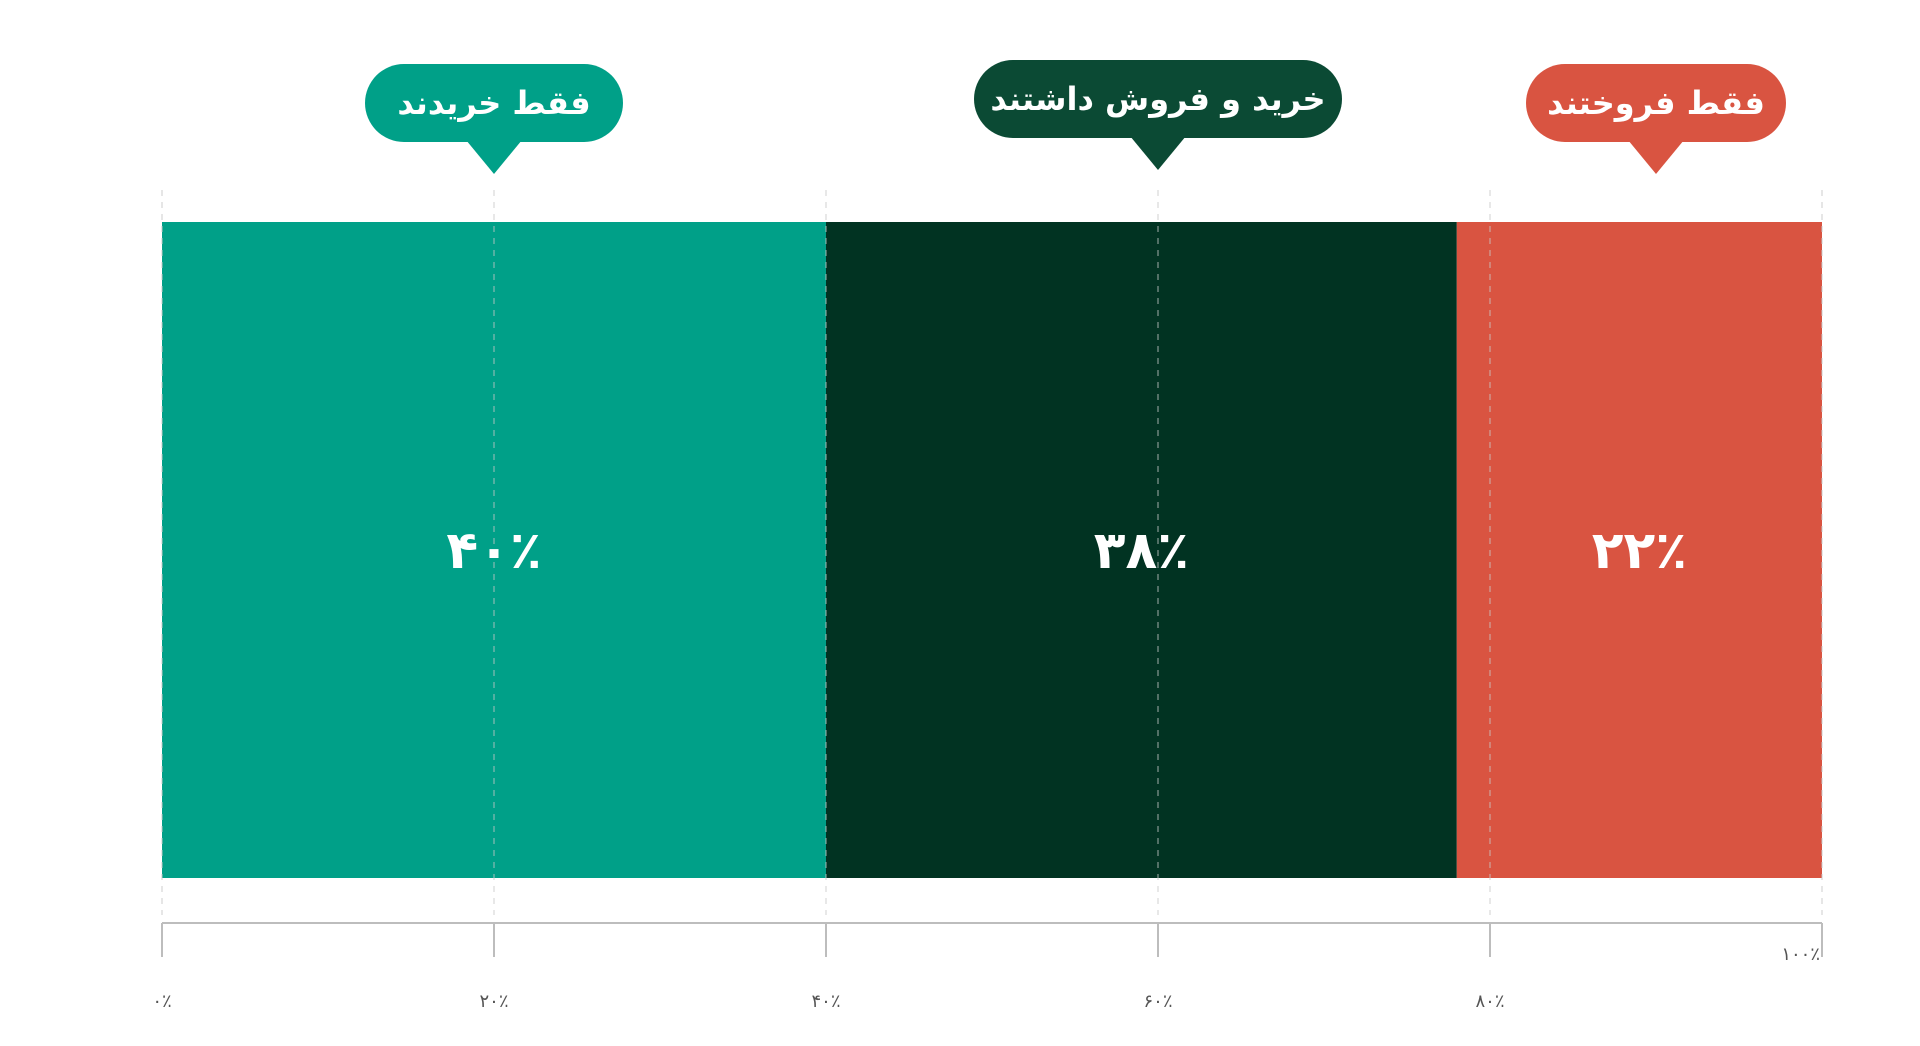 This screenshot has width=1920, height=1046. What do you see at coordinates (825, 1001) in the screenshot?
I see `x-tick-label-2: ۴۰٪` at bounding box center [825, 1001].